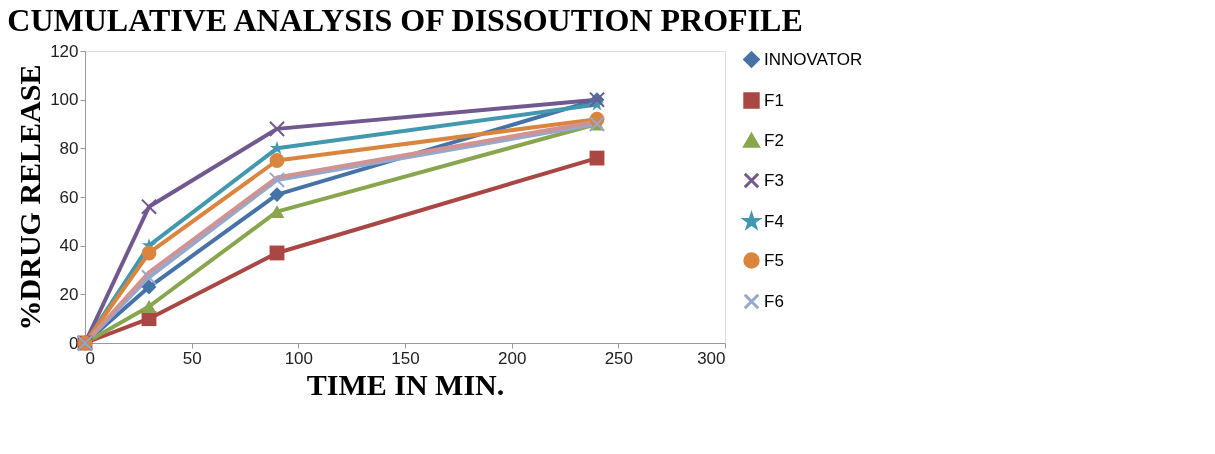 Image resolution: width=1215 pixels, height=454 pixels. What do you see at coordinates (64, 51) in the screenshot?
I see `y-tick-label: 120` at bounding box center [64, 51].